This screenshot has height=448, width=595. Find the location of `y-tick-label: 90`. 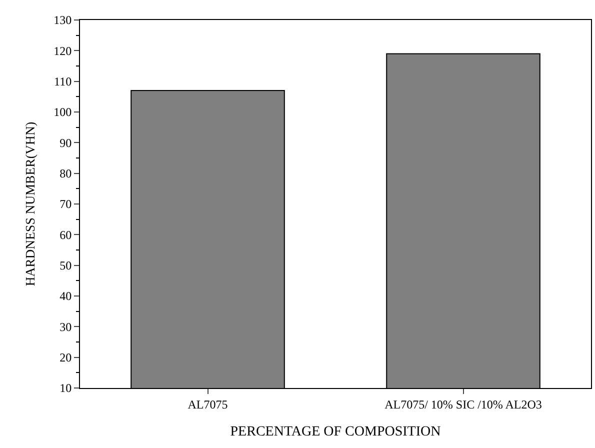

y-tick-label: 90 is located at coordinates (66, 143).